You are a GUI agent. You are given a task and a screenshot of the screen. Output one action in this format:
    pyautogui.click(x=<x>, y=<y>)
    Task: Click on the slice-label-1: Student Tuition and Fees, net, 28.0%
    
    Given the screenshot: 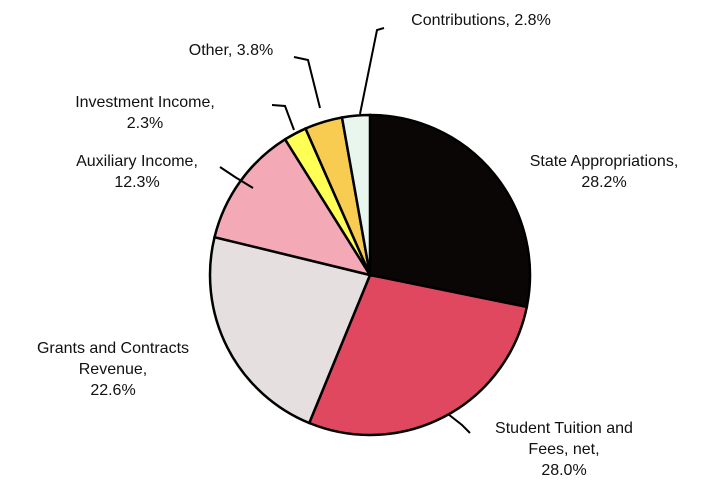 What is the action you would take?
    pyautogui.click(x=564, y=449)
    